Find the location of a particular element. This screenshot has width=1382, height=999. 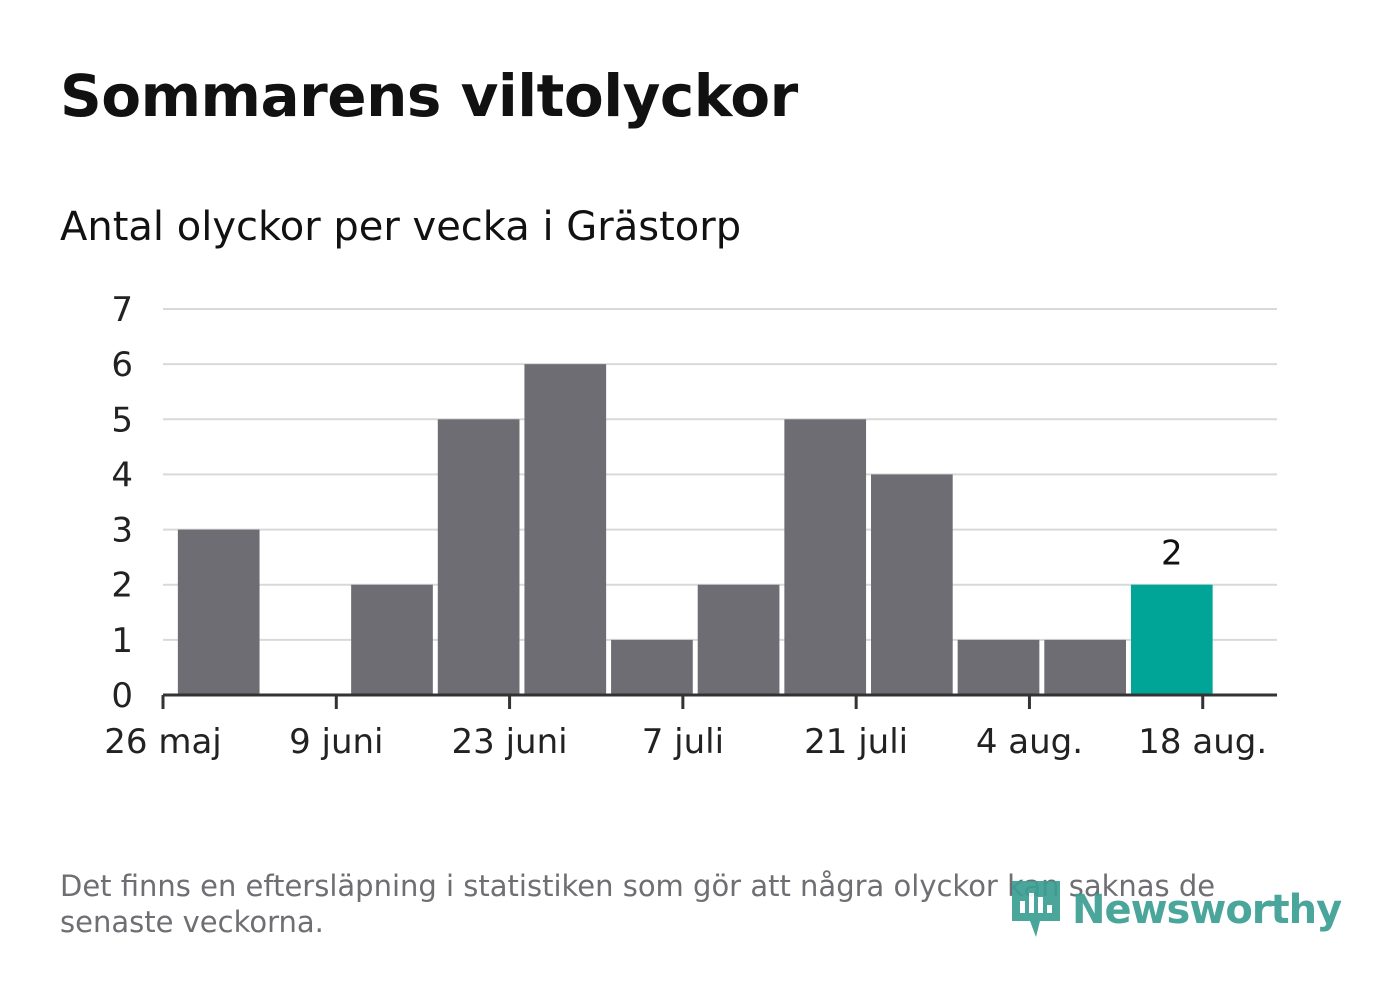

x-axis is located at coordinates (719, 701).